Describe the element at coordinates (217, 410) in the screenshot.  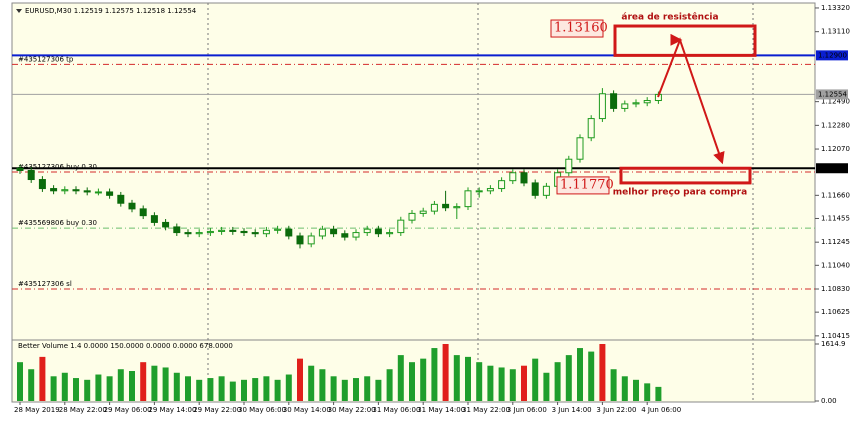
I see `x-tick-label: 29 May 22:00` at that location.